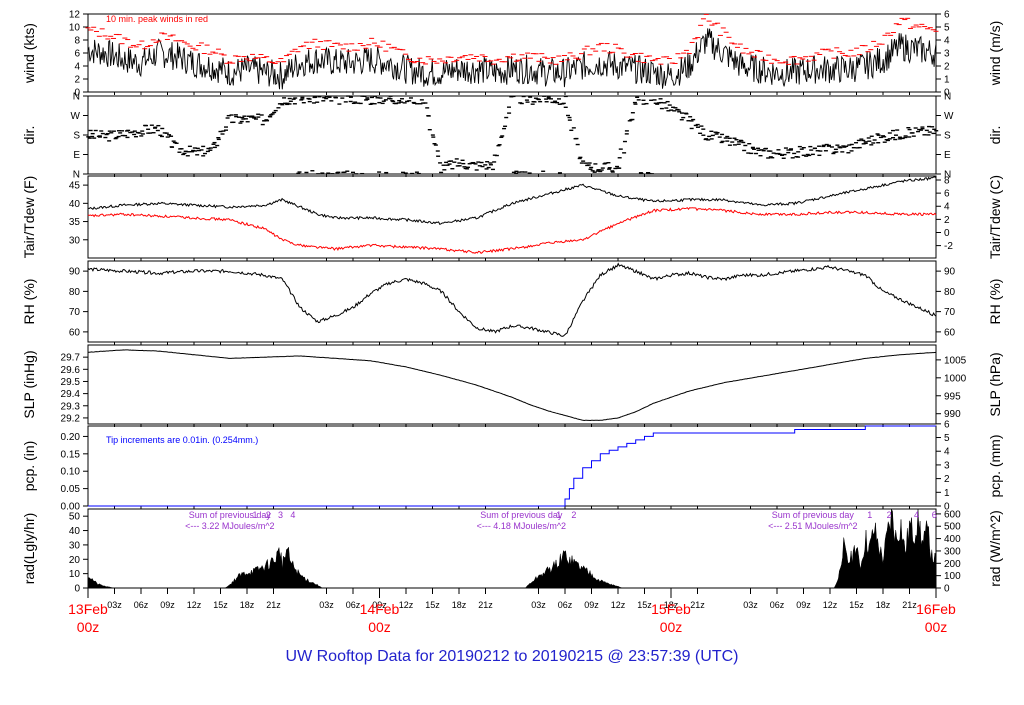  Describe the element at coordinates (947, 465) in the screenshot. I see `right-tick-label-pcp: 3` at that location.